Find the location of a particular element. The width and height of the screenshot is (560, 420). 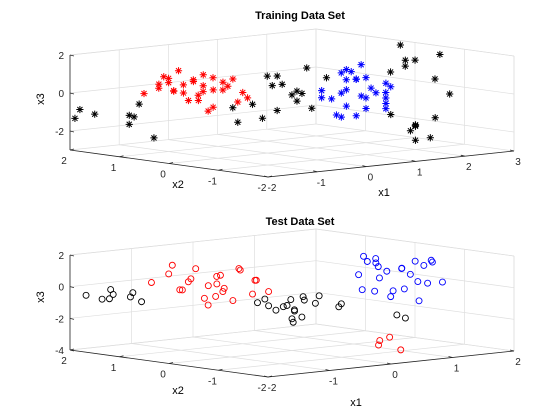

test-ylabel: x2 is located at coordinates (178, 391).